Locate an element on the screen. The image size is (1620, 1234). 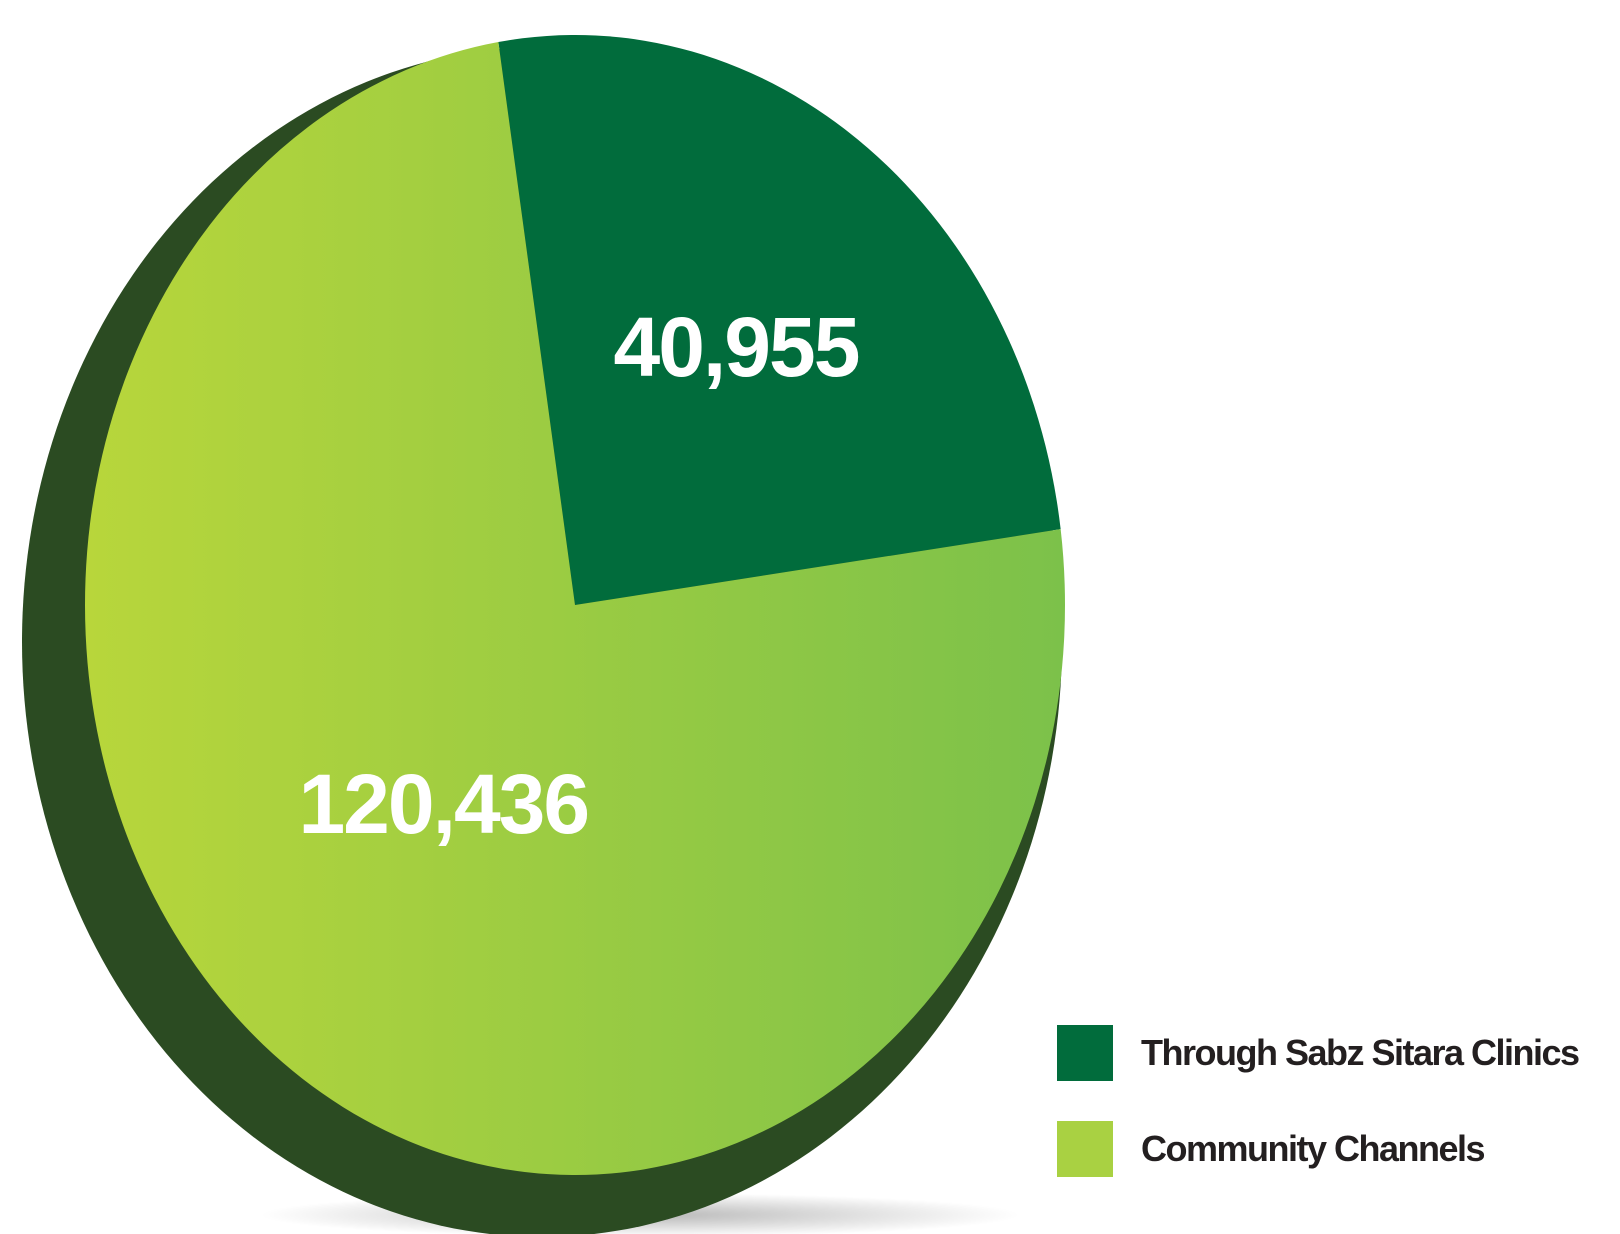
legend-label-community: Community Channels is located at coordinates (1313, 1148).